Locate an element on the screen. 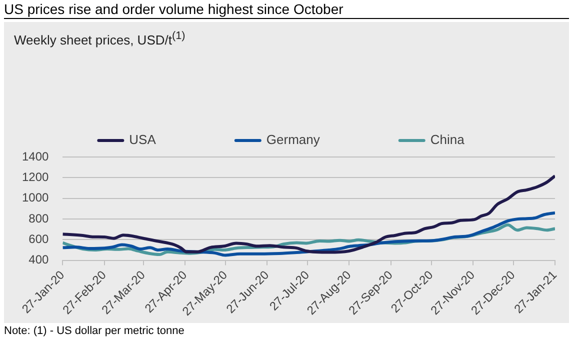  y-tick-label: 1000 is located at coordinates (36, 197).